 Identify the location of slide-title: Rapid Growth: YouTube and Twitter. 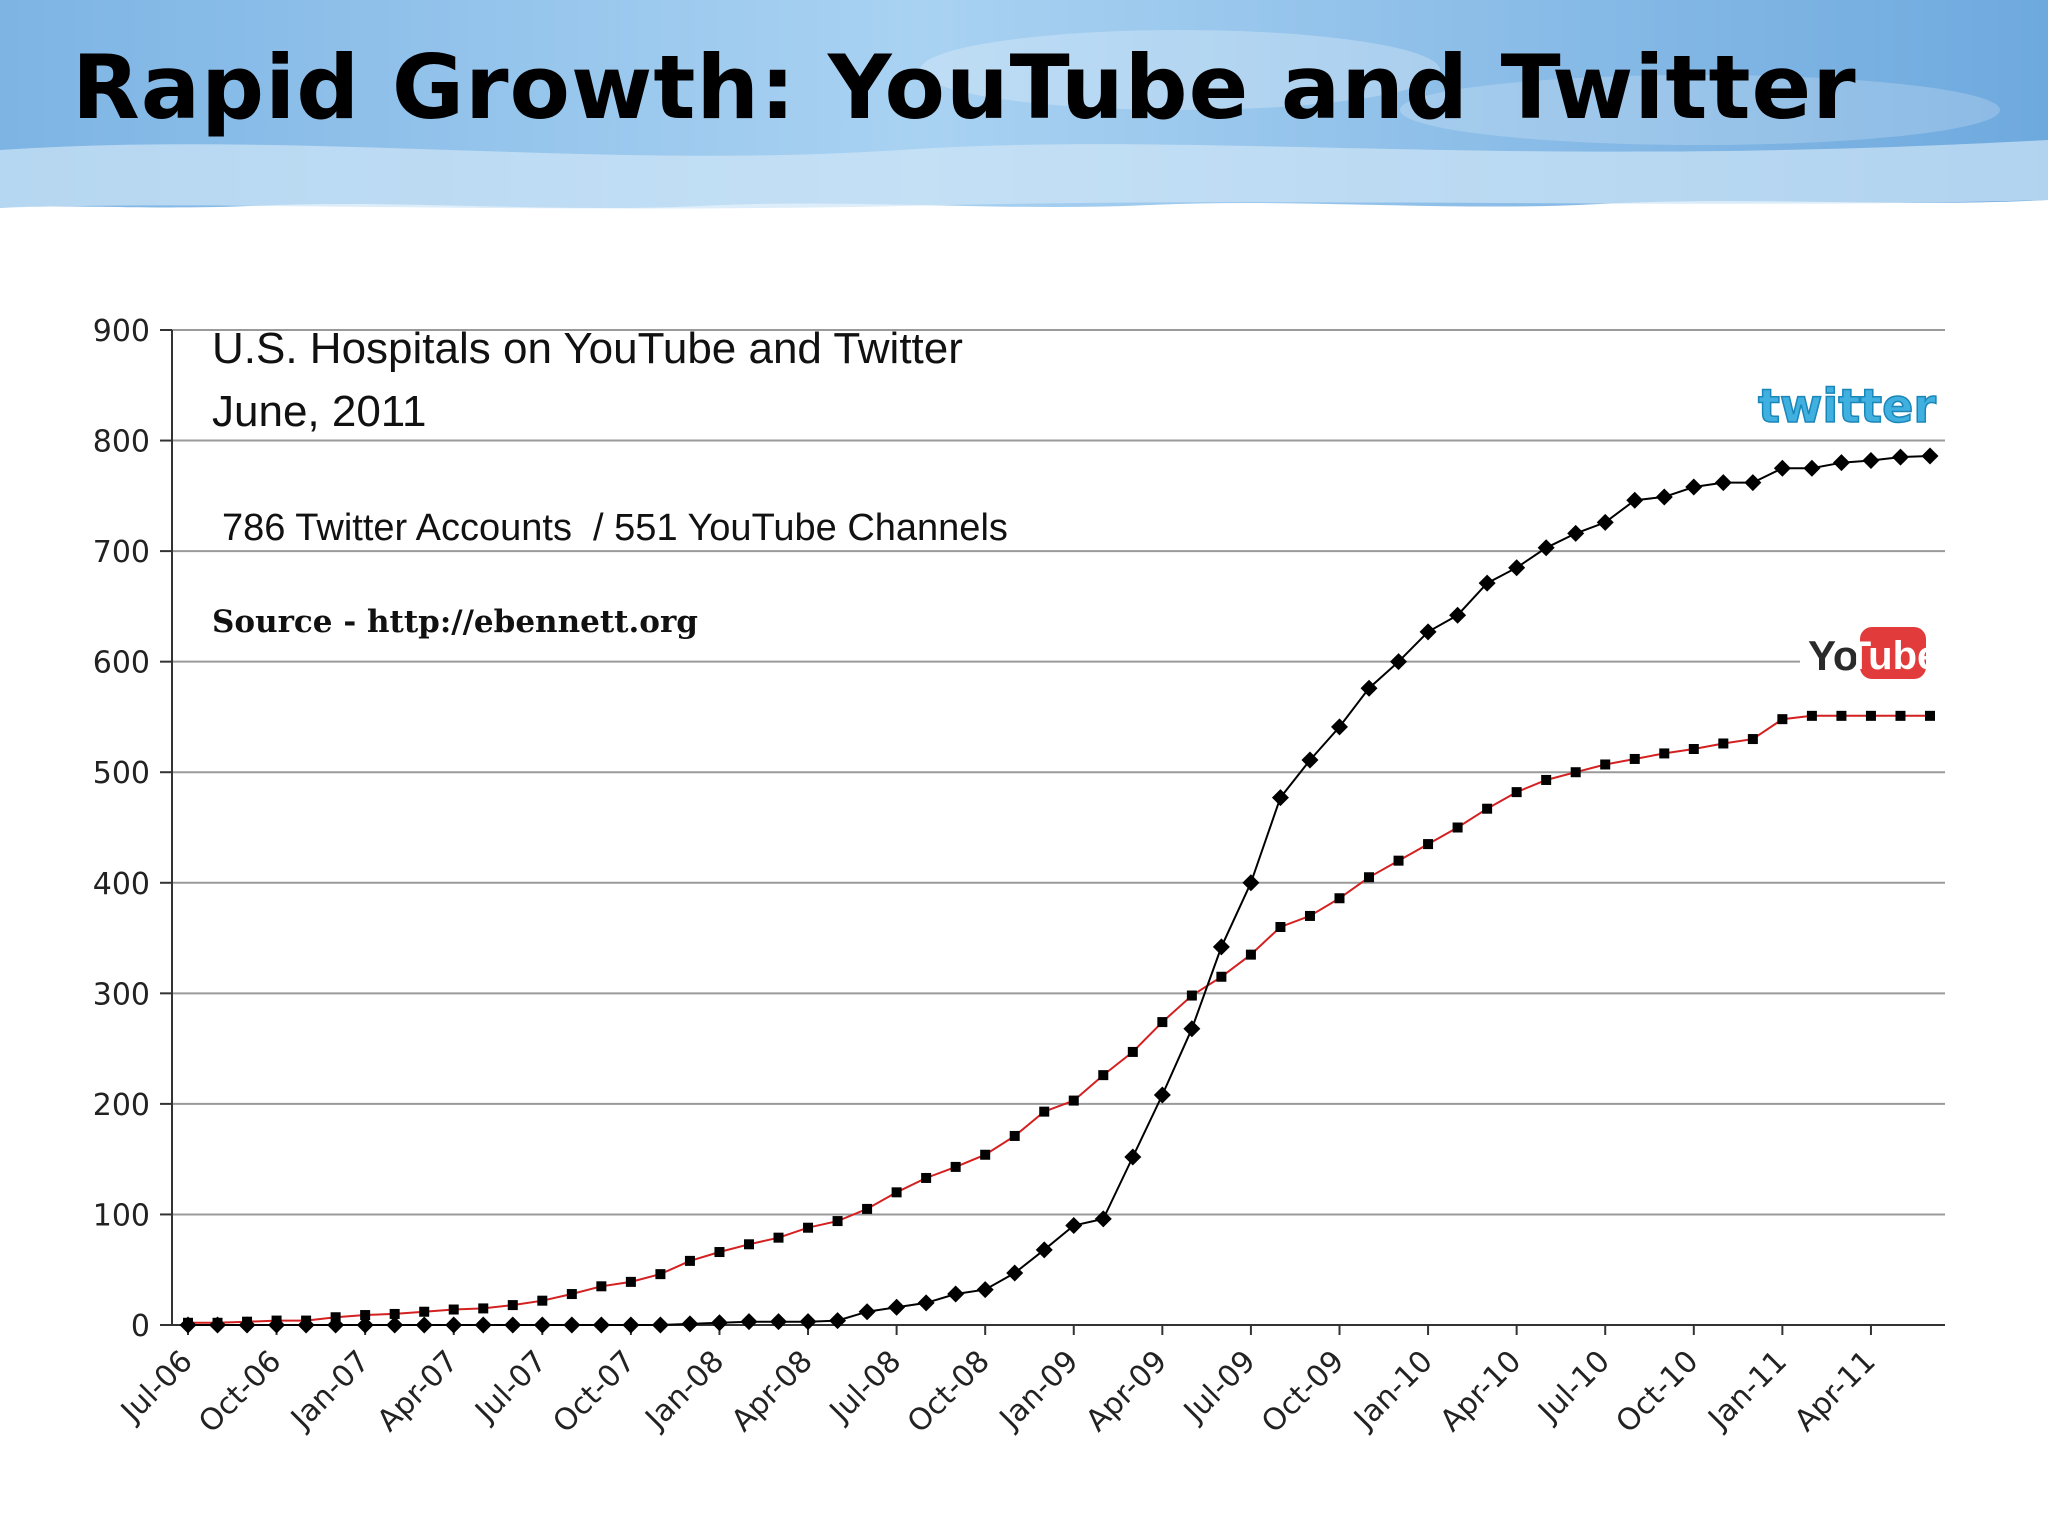
(964, 87).